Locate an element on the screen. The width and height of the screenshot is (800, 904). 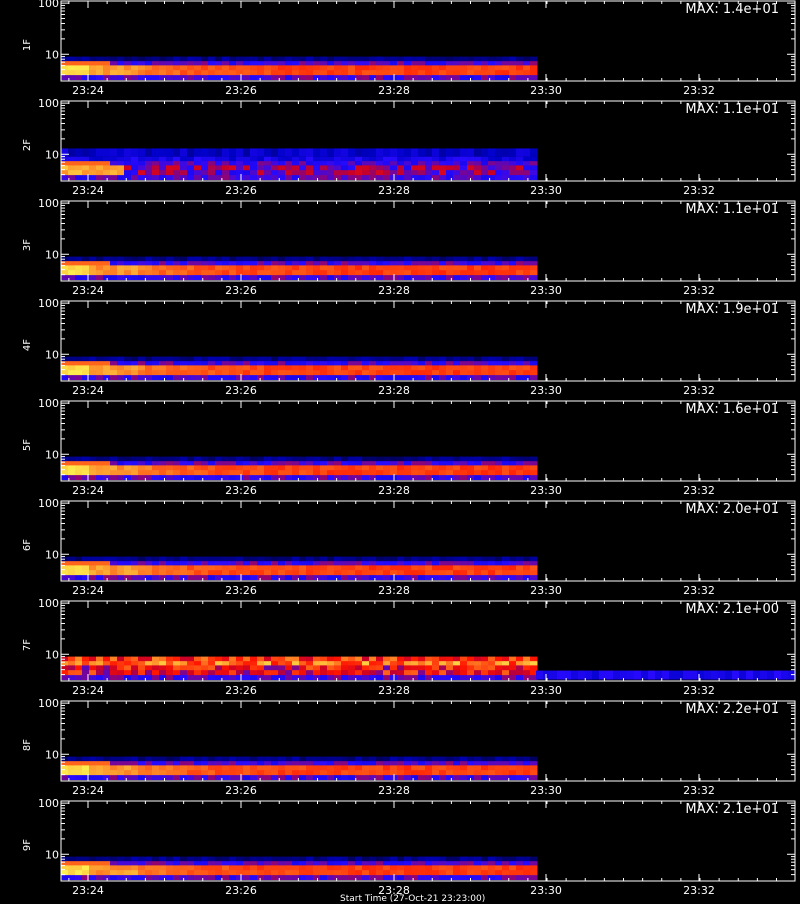
panel-ylabel: 3F is located at coordinates (27, 245).